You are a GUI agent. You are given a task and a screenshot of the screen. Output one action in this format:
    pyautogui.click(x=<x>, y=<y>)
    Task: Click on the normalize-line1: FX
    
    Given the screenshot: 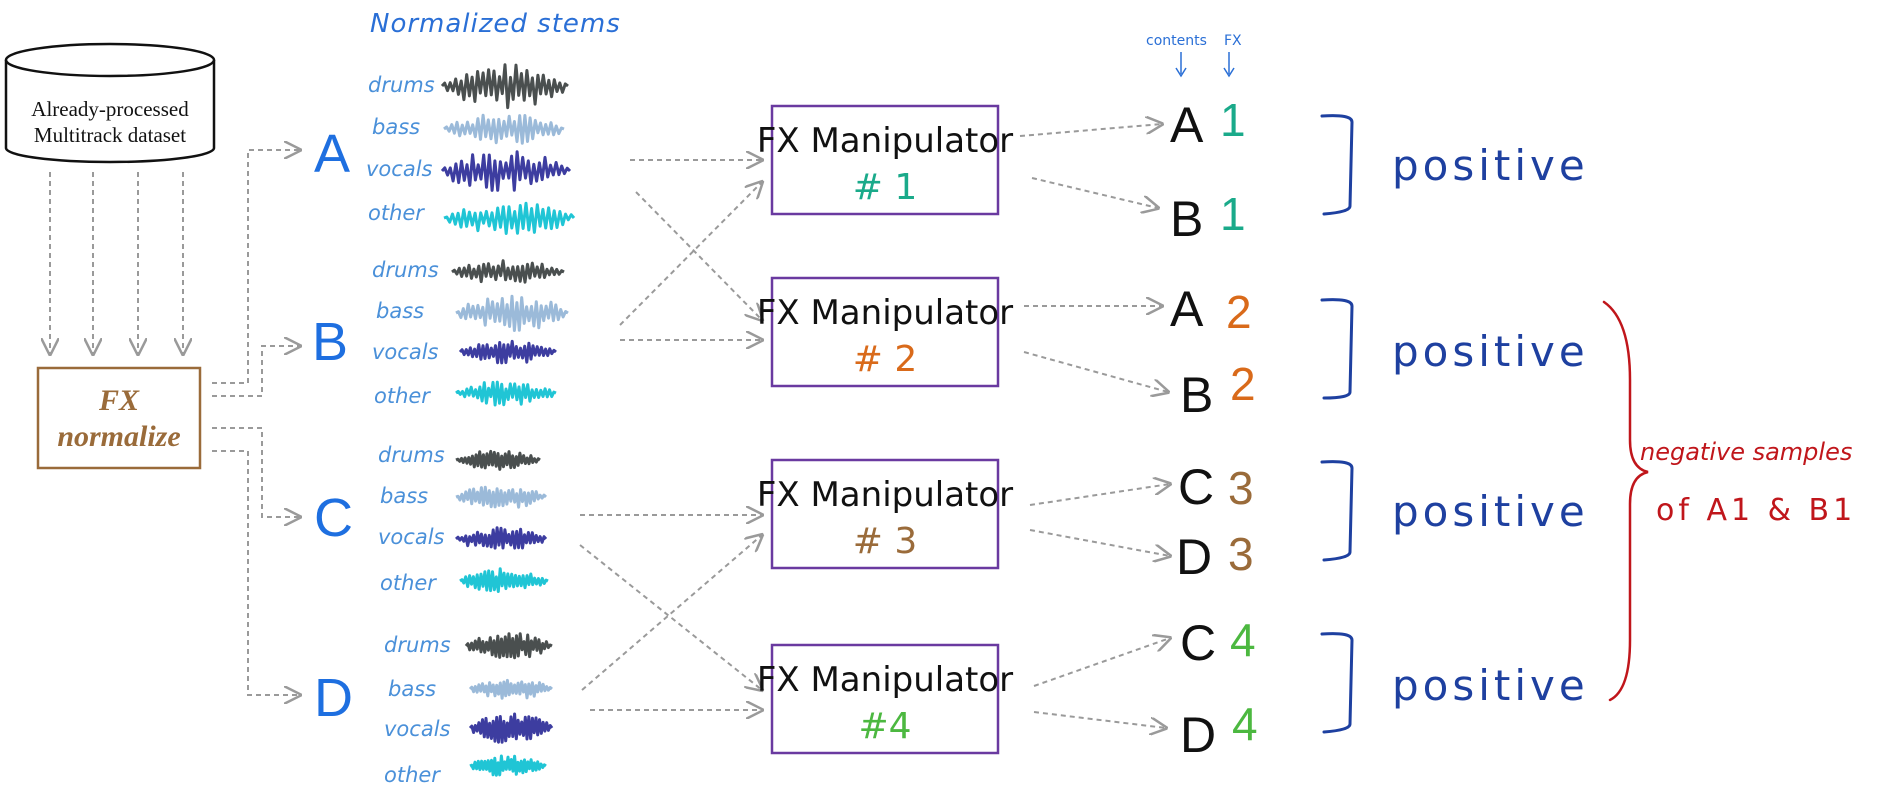 What is the action you would take?
    pyautogui.click(x=119, y=400)
    